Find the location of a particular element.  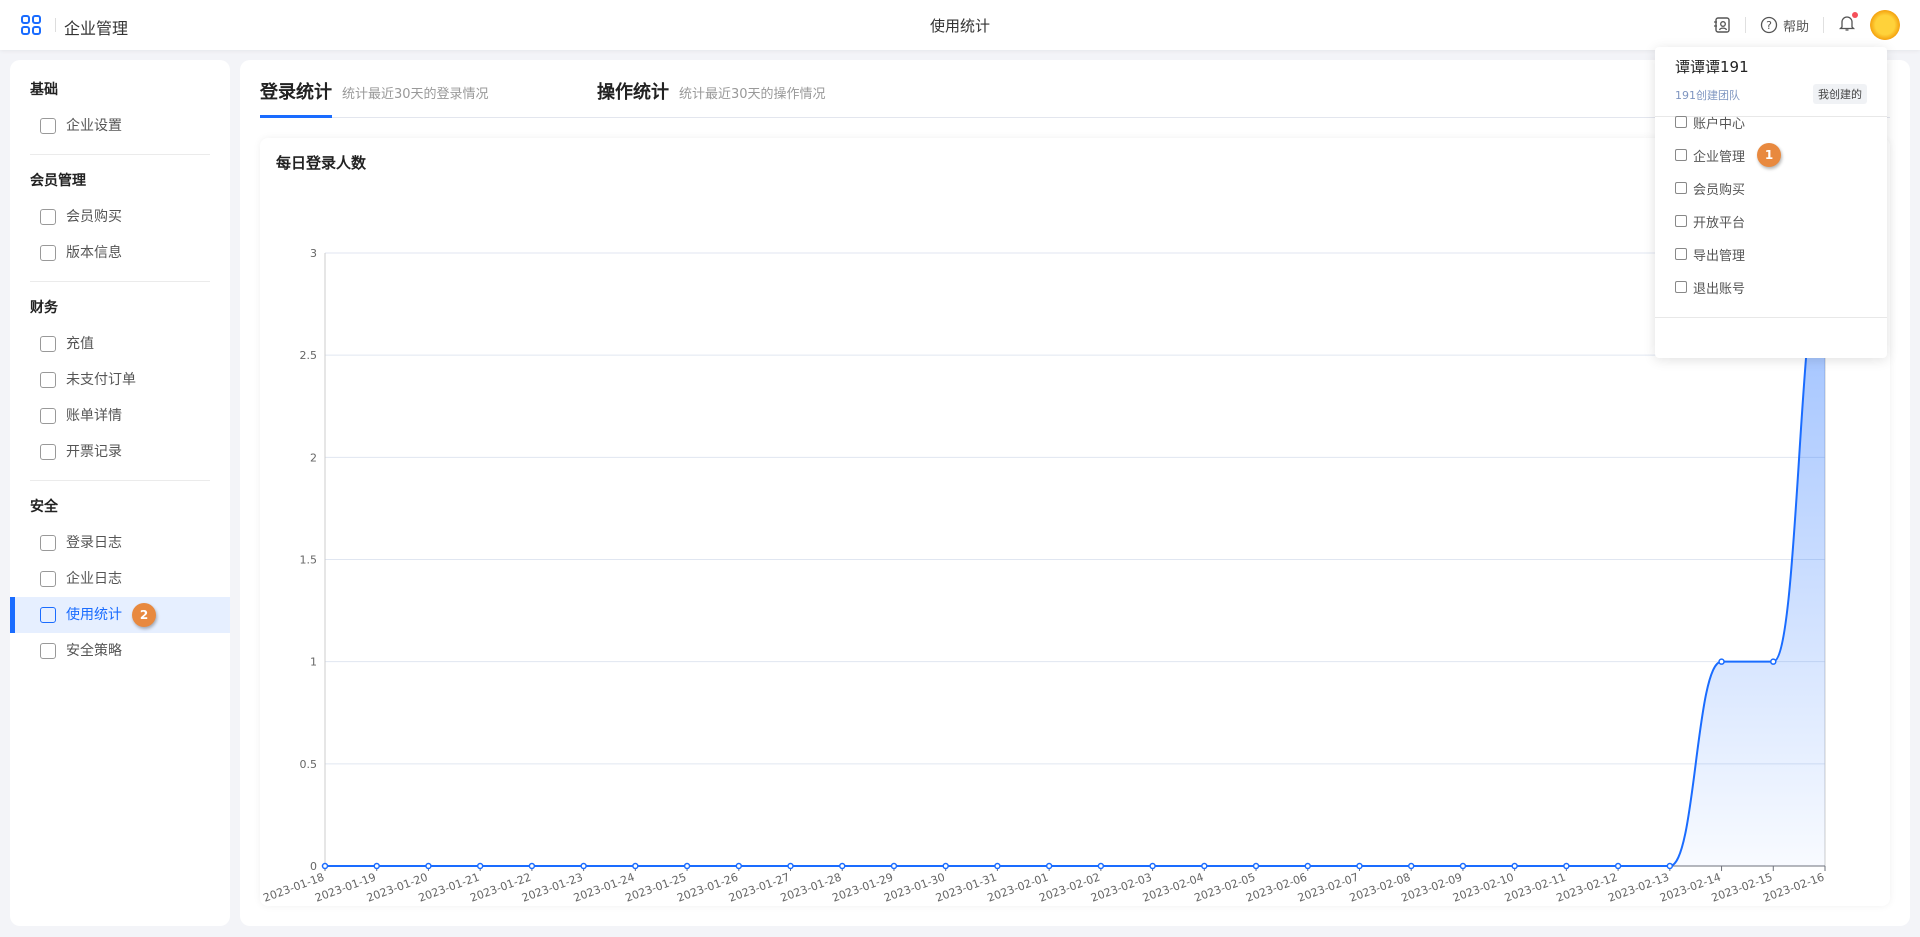

sidebar-item: 企业设置 is located at coordinates (120, 126).